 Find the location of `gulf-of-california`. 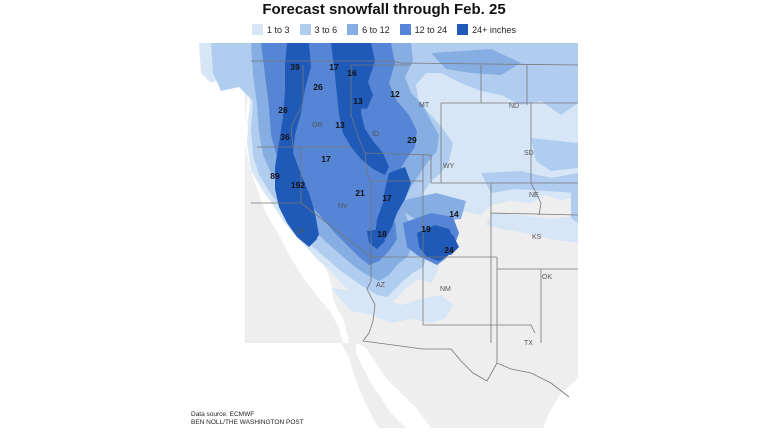

gulf-of-california is located at coordinates (393, 385).